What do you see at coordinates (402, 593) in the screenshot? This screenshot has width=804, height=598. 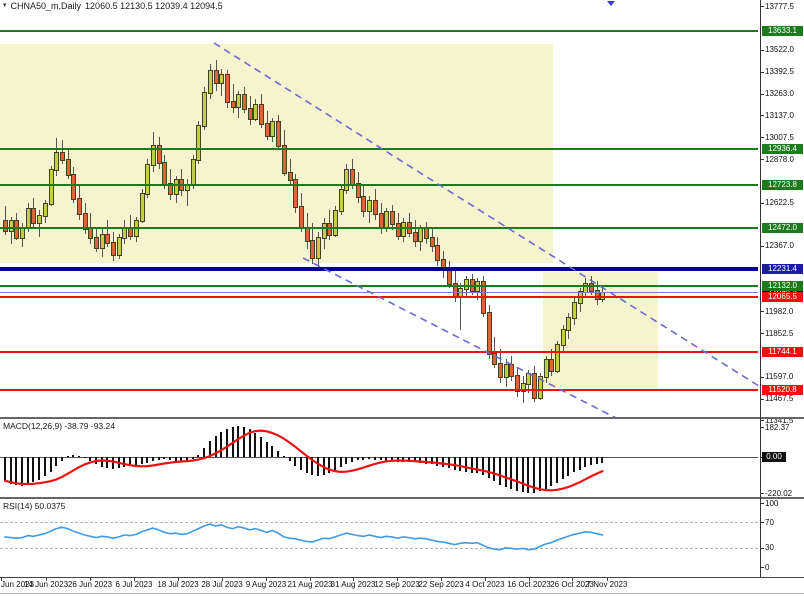 I see `window-bottom-line` at bounding box center [402, 593].